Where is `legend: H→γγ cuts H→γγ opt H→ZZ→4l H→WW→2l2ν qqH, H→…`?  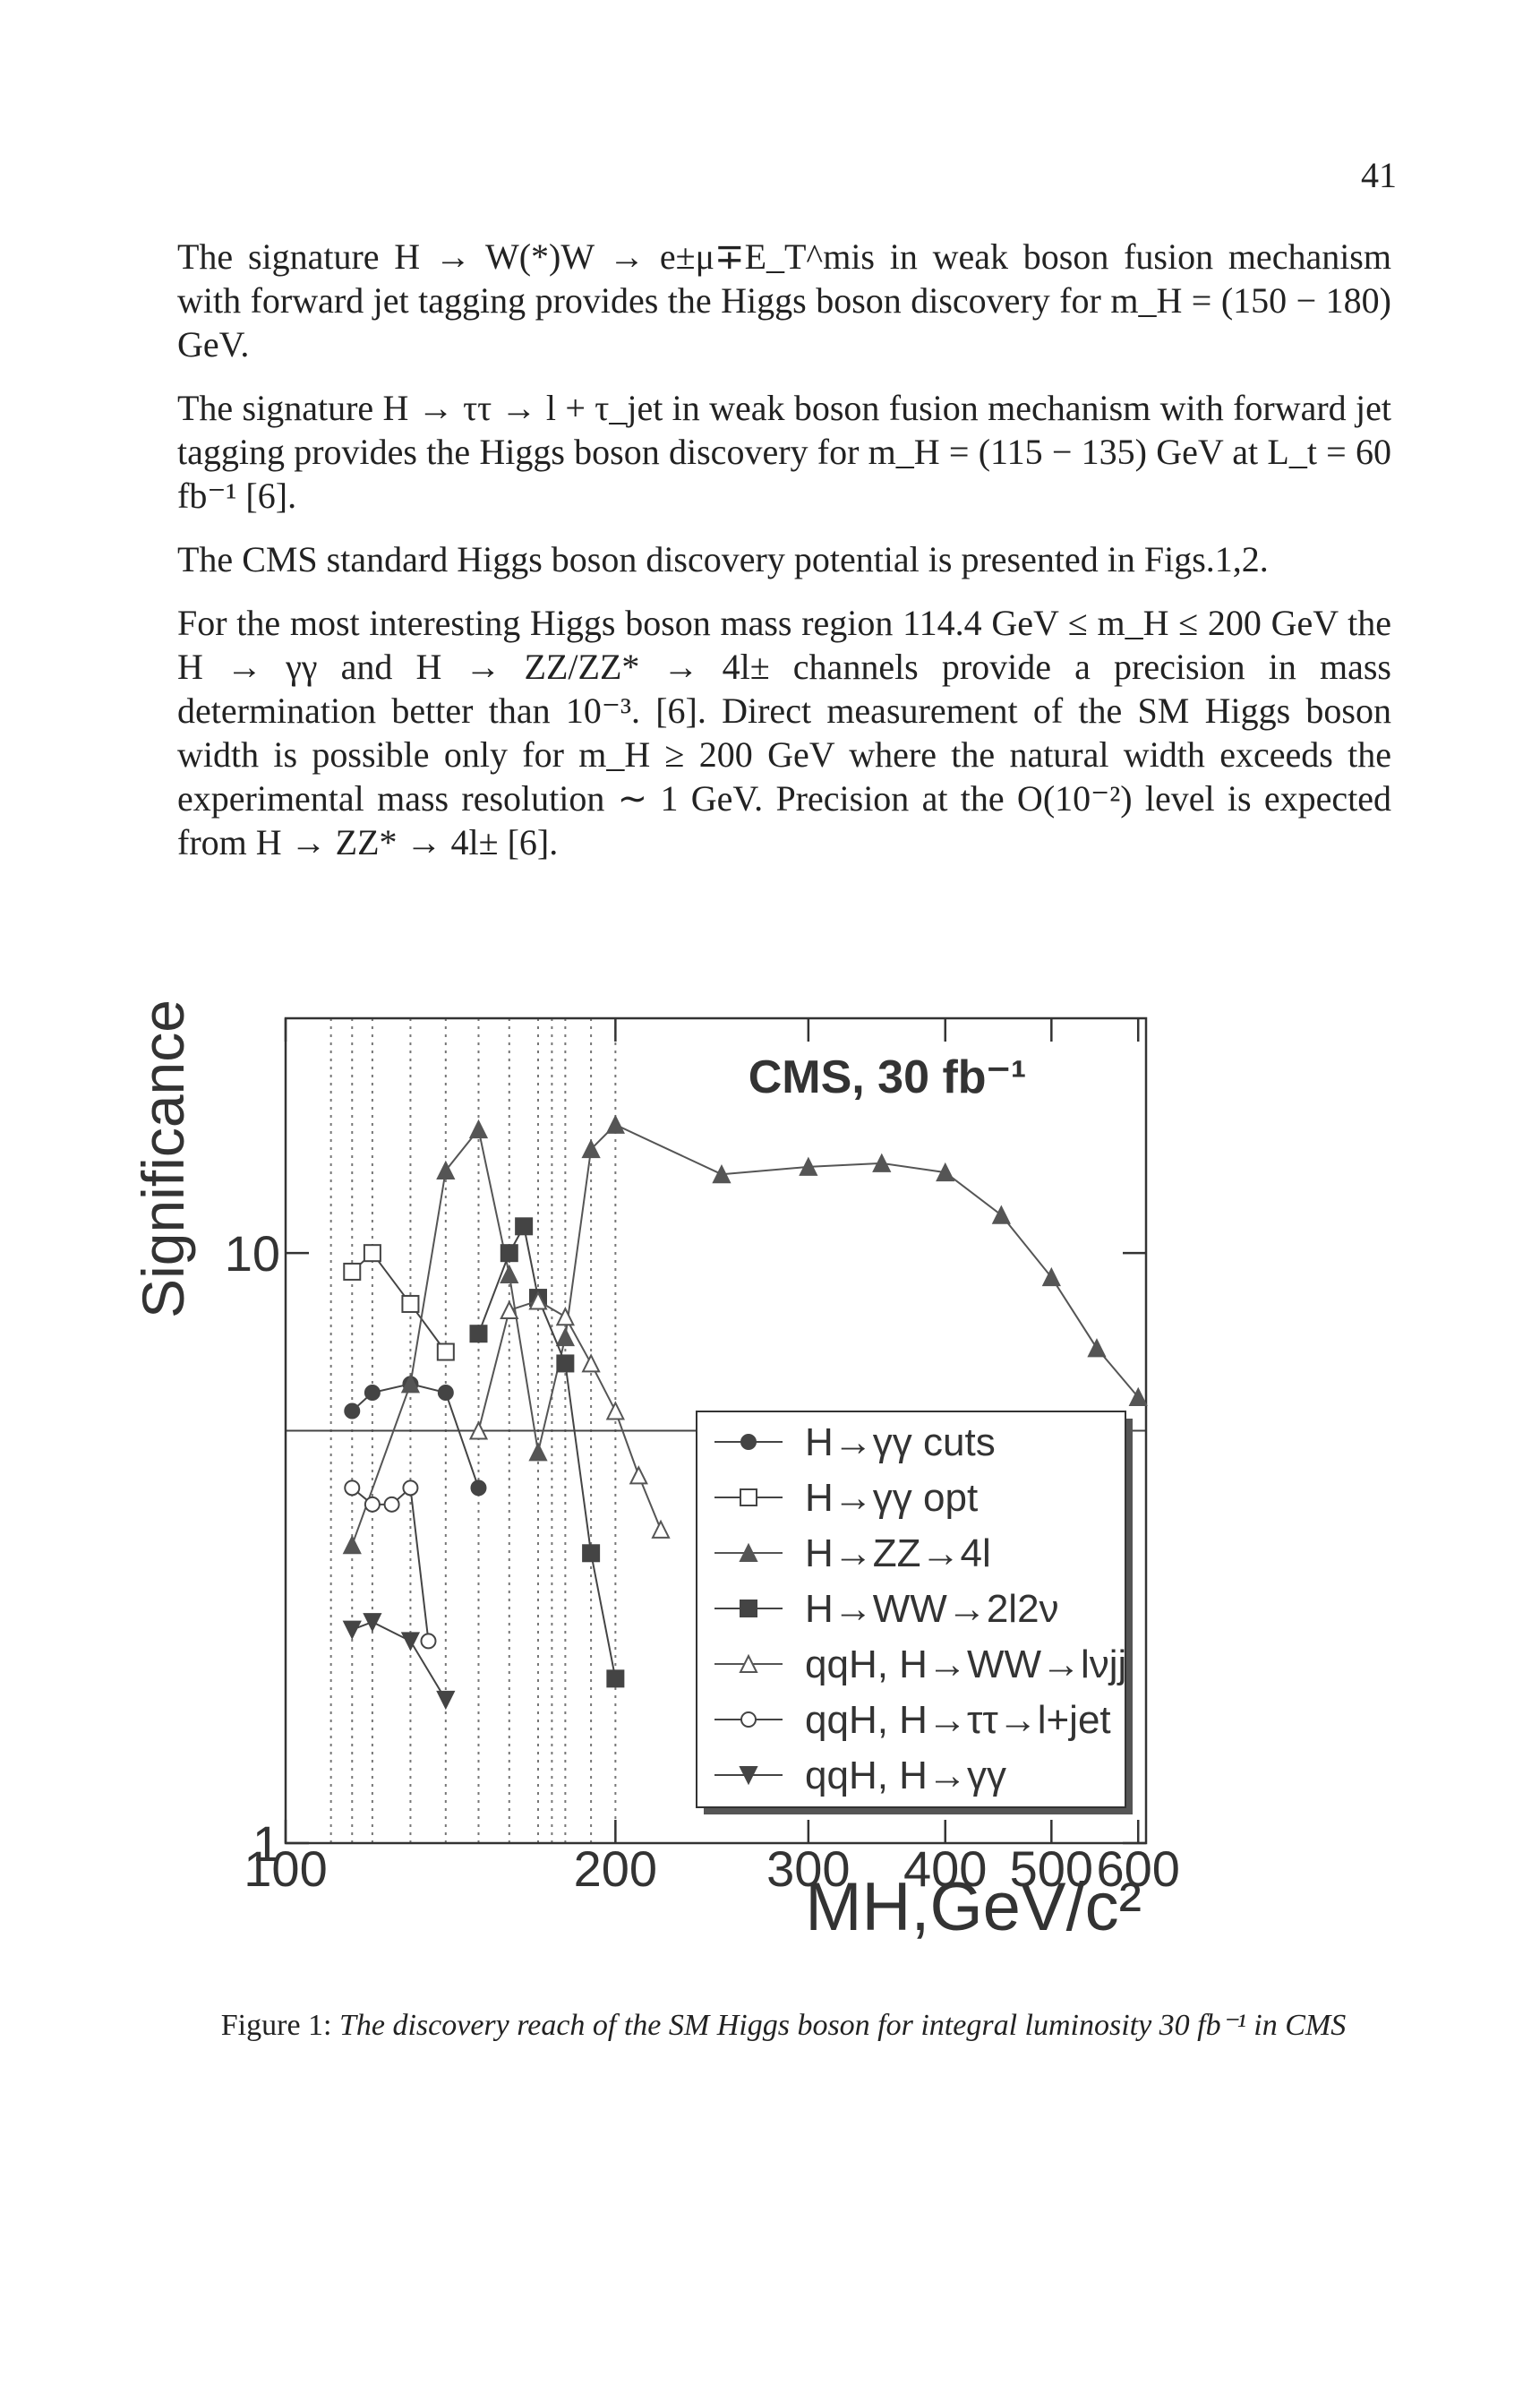
legend: H→γγ cuts H→γγ opt H→ZZ→4l H→WW→2l2ν qqH, H→… is located at coordinates (914, 1612).